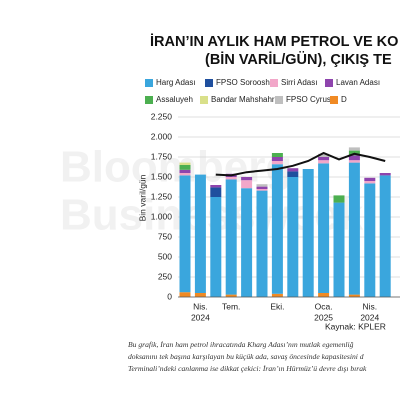 The width and height of the screenshot is (400, 400). I want to click on x-tick-label: Eki., so click(277, 306).